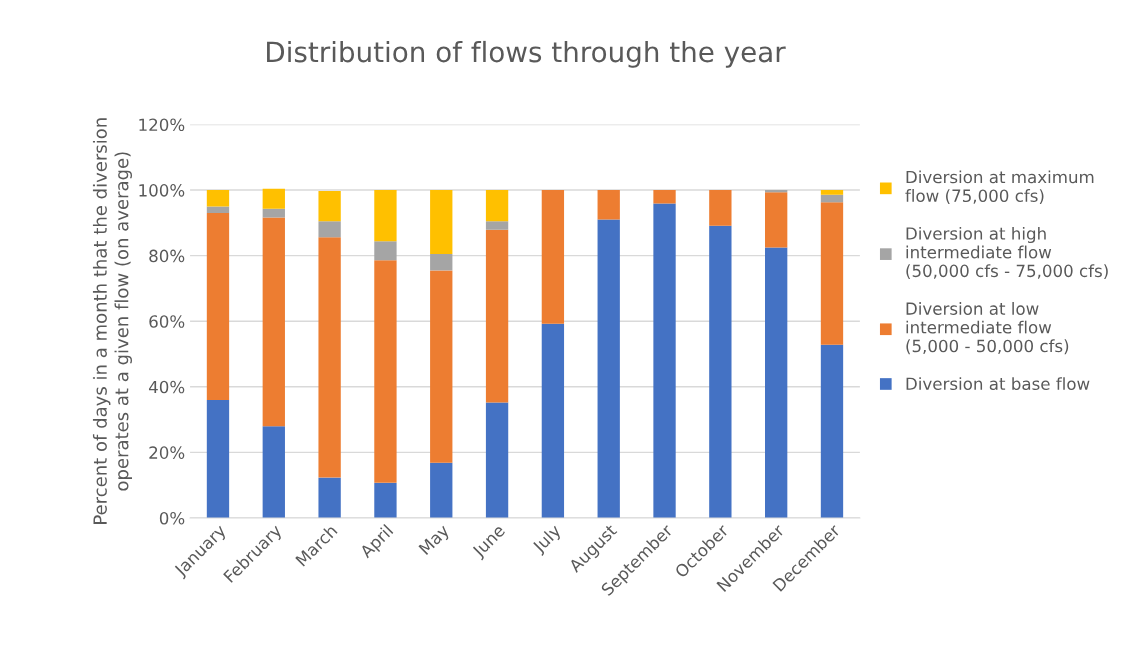  Describe the element at coordinates (526, 54) in the screenshot. I see `chart-title: Distribution of flows through the year` at that location.